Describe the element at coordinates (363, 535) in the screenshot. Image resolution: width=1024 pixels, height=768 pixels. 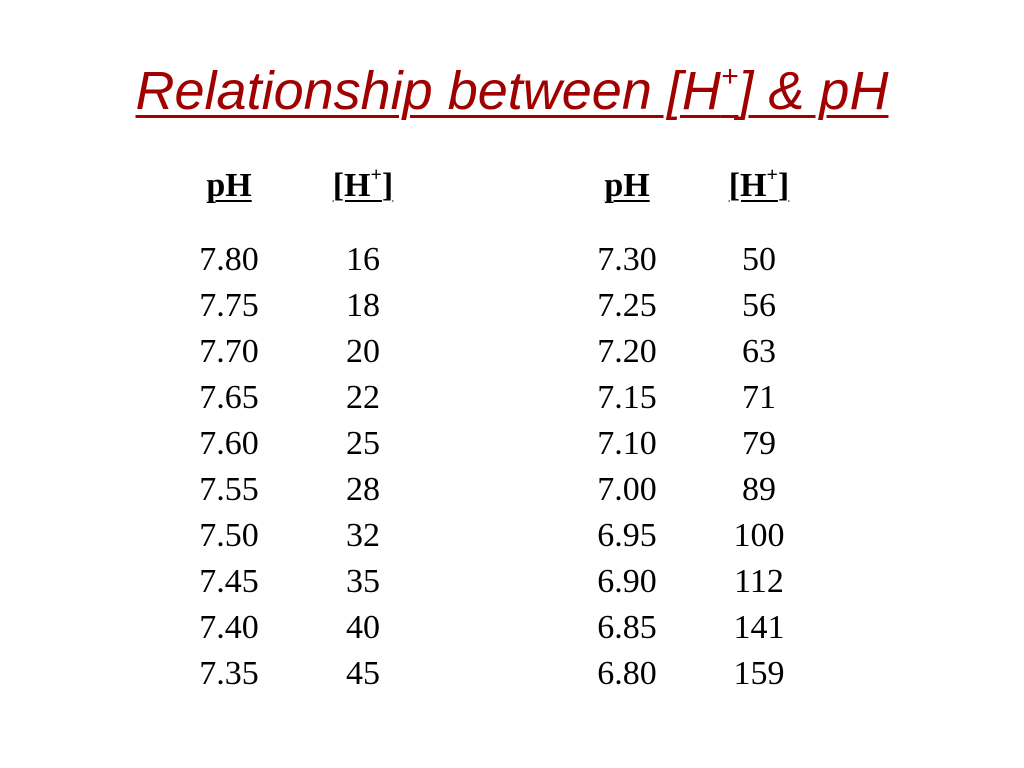
I see `table1-h-cell: 32` at that location.